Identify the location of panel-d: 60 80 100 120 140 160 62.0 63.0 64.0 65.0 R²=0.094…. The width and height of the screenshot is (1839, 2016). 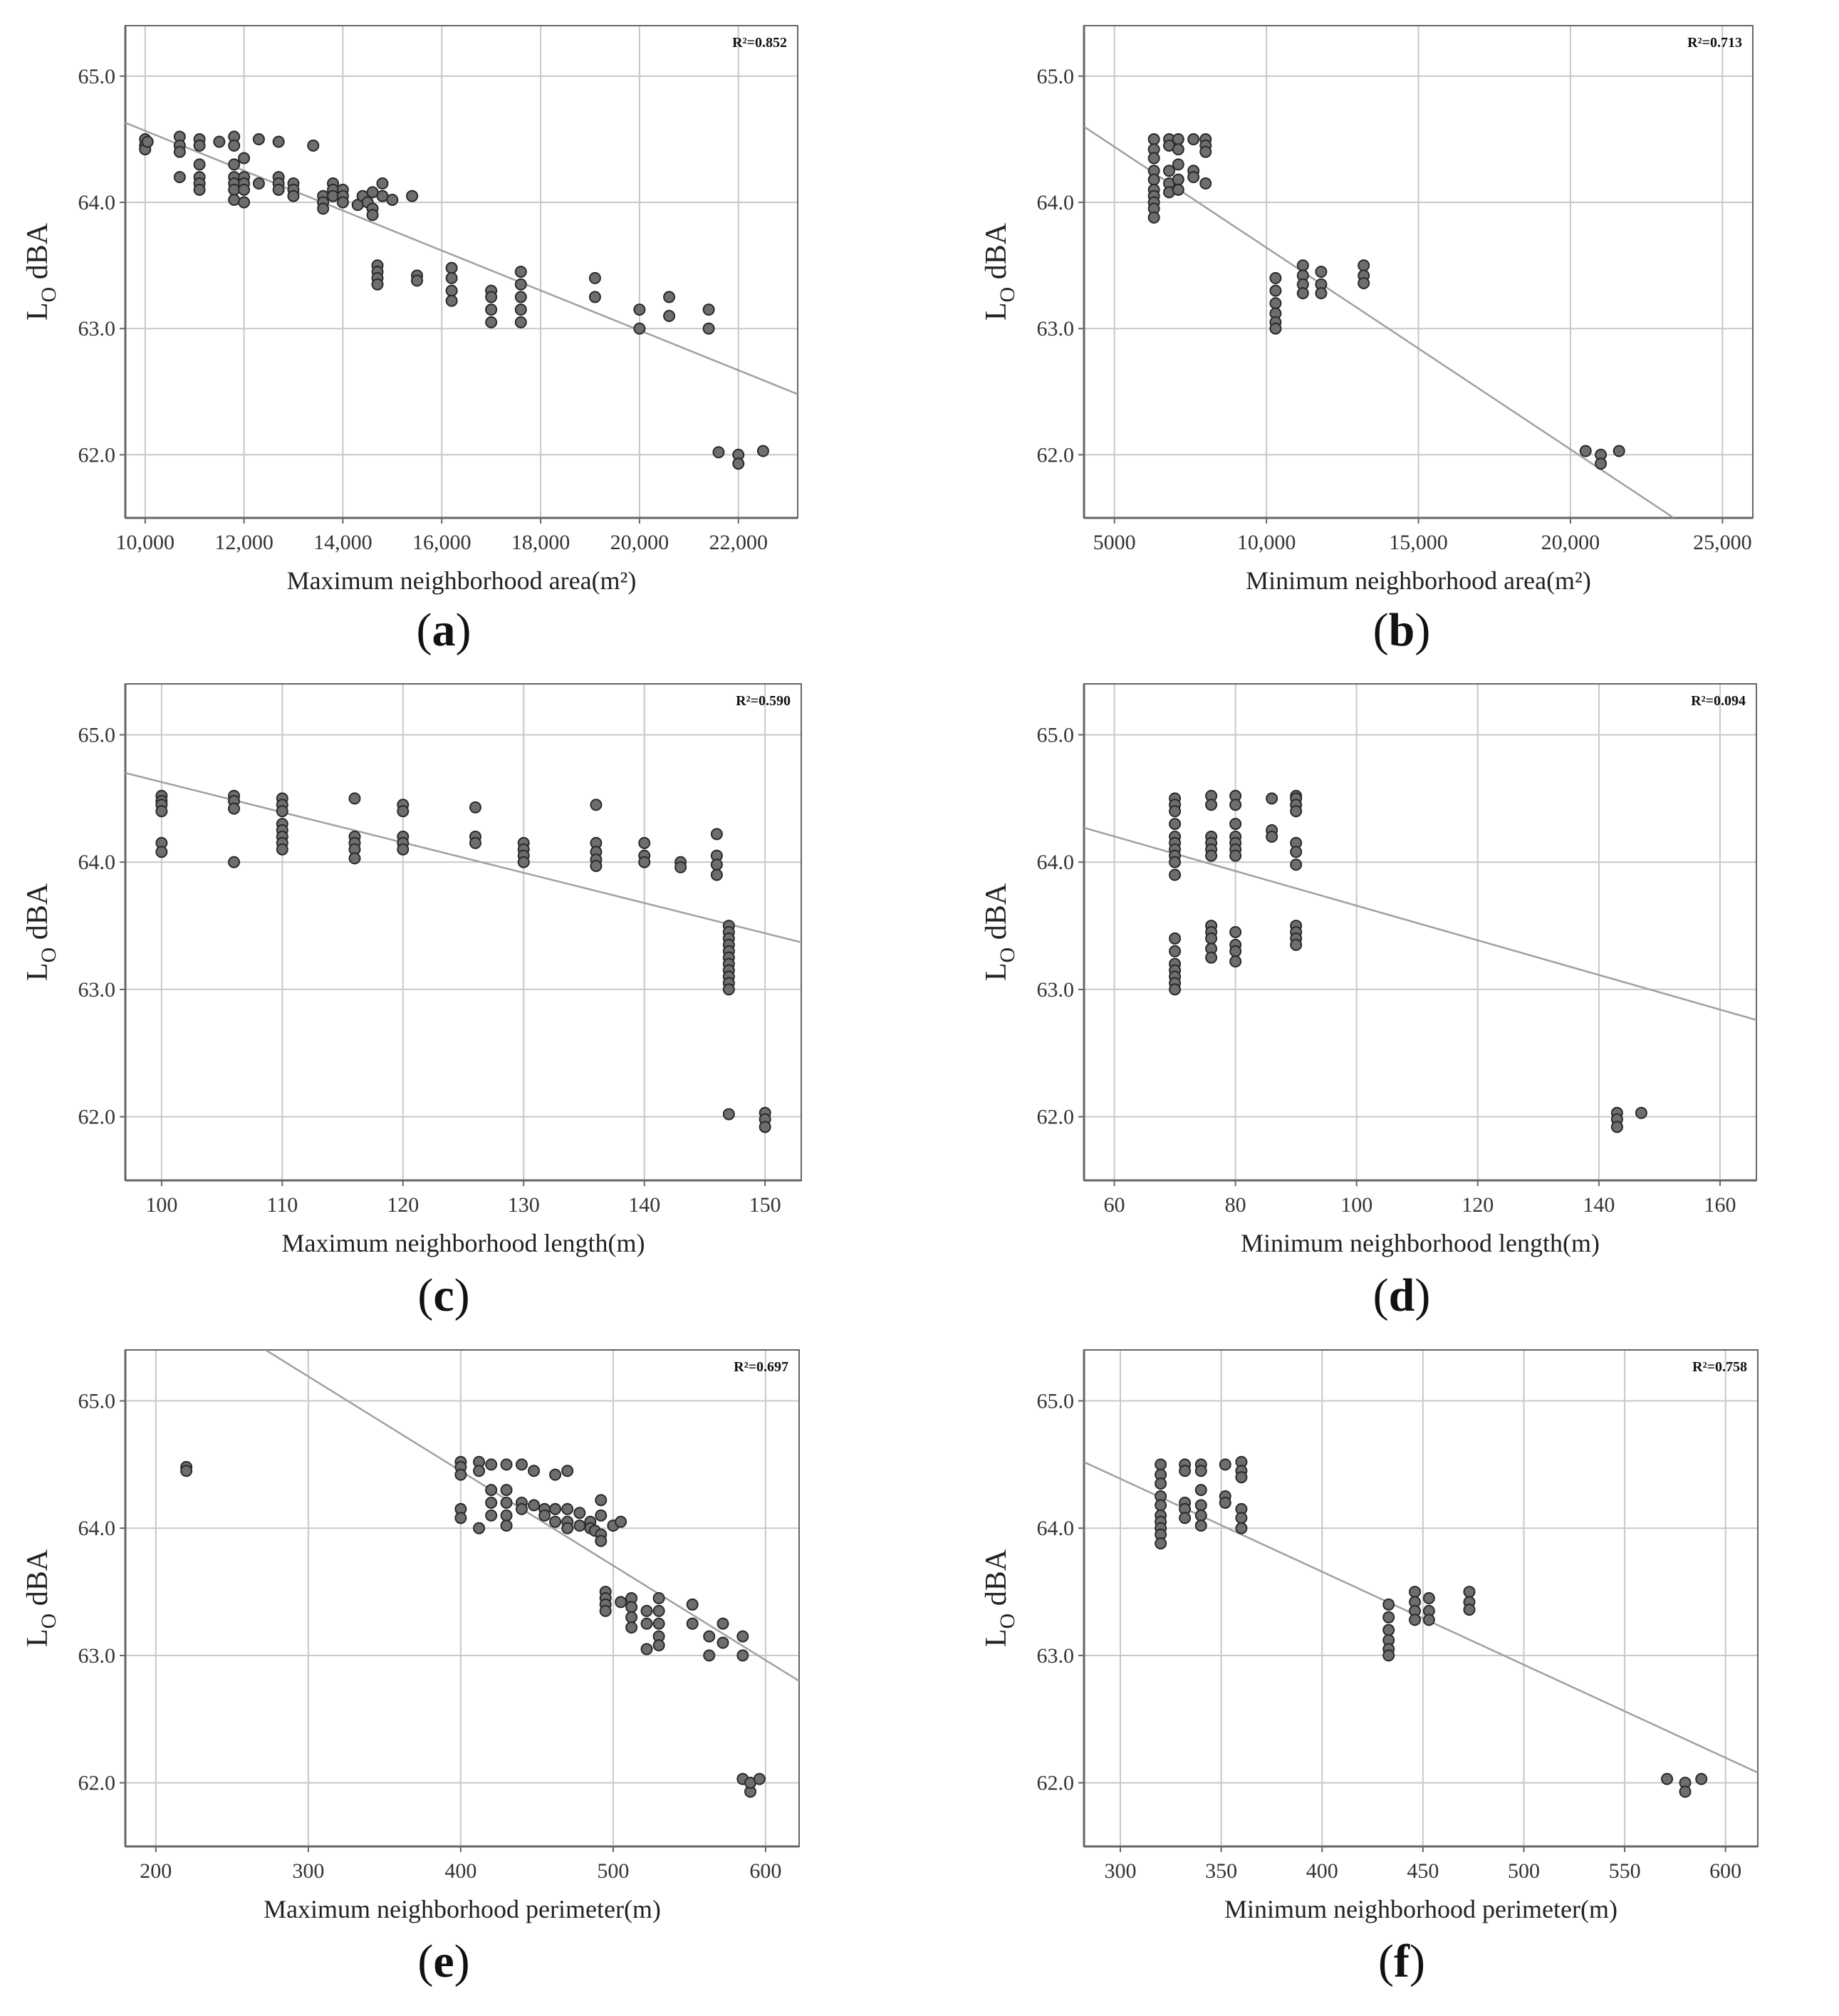
(1368, 1002).